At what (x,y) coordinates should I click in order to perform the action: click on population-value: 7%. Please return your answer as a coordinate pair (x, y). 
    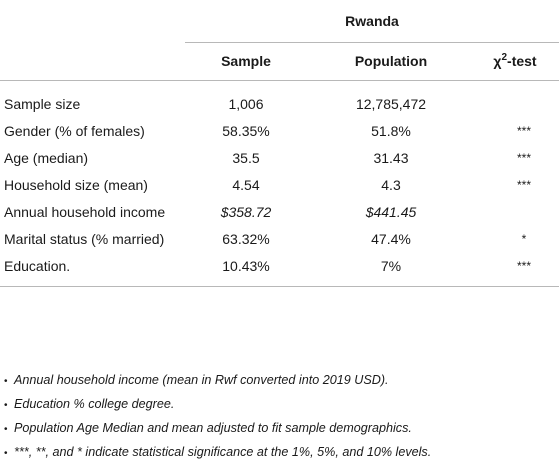
    Looking at the image, I should click on (391, 265).